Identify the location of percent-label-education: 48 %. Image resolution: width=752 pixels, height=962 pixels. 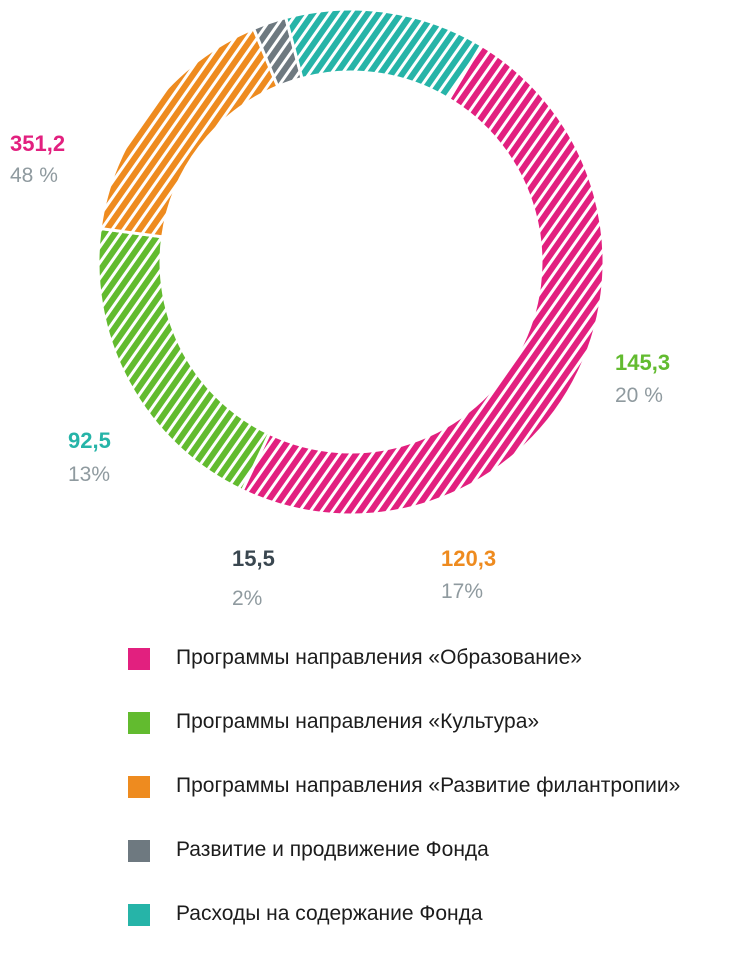
(34, 175).